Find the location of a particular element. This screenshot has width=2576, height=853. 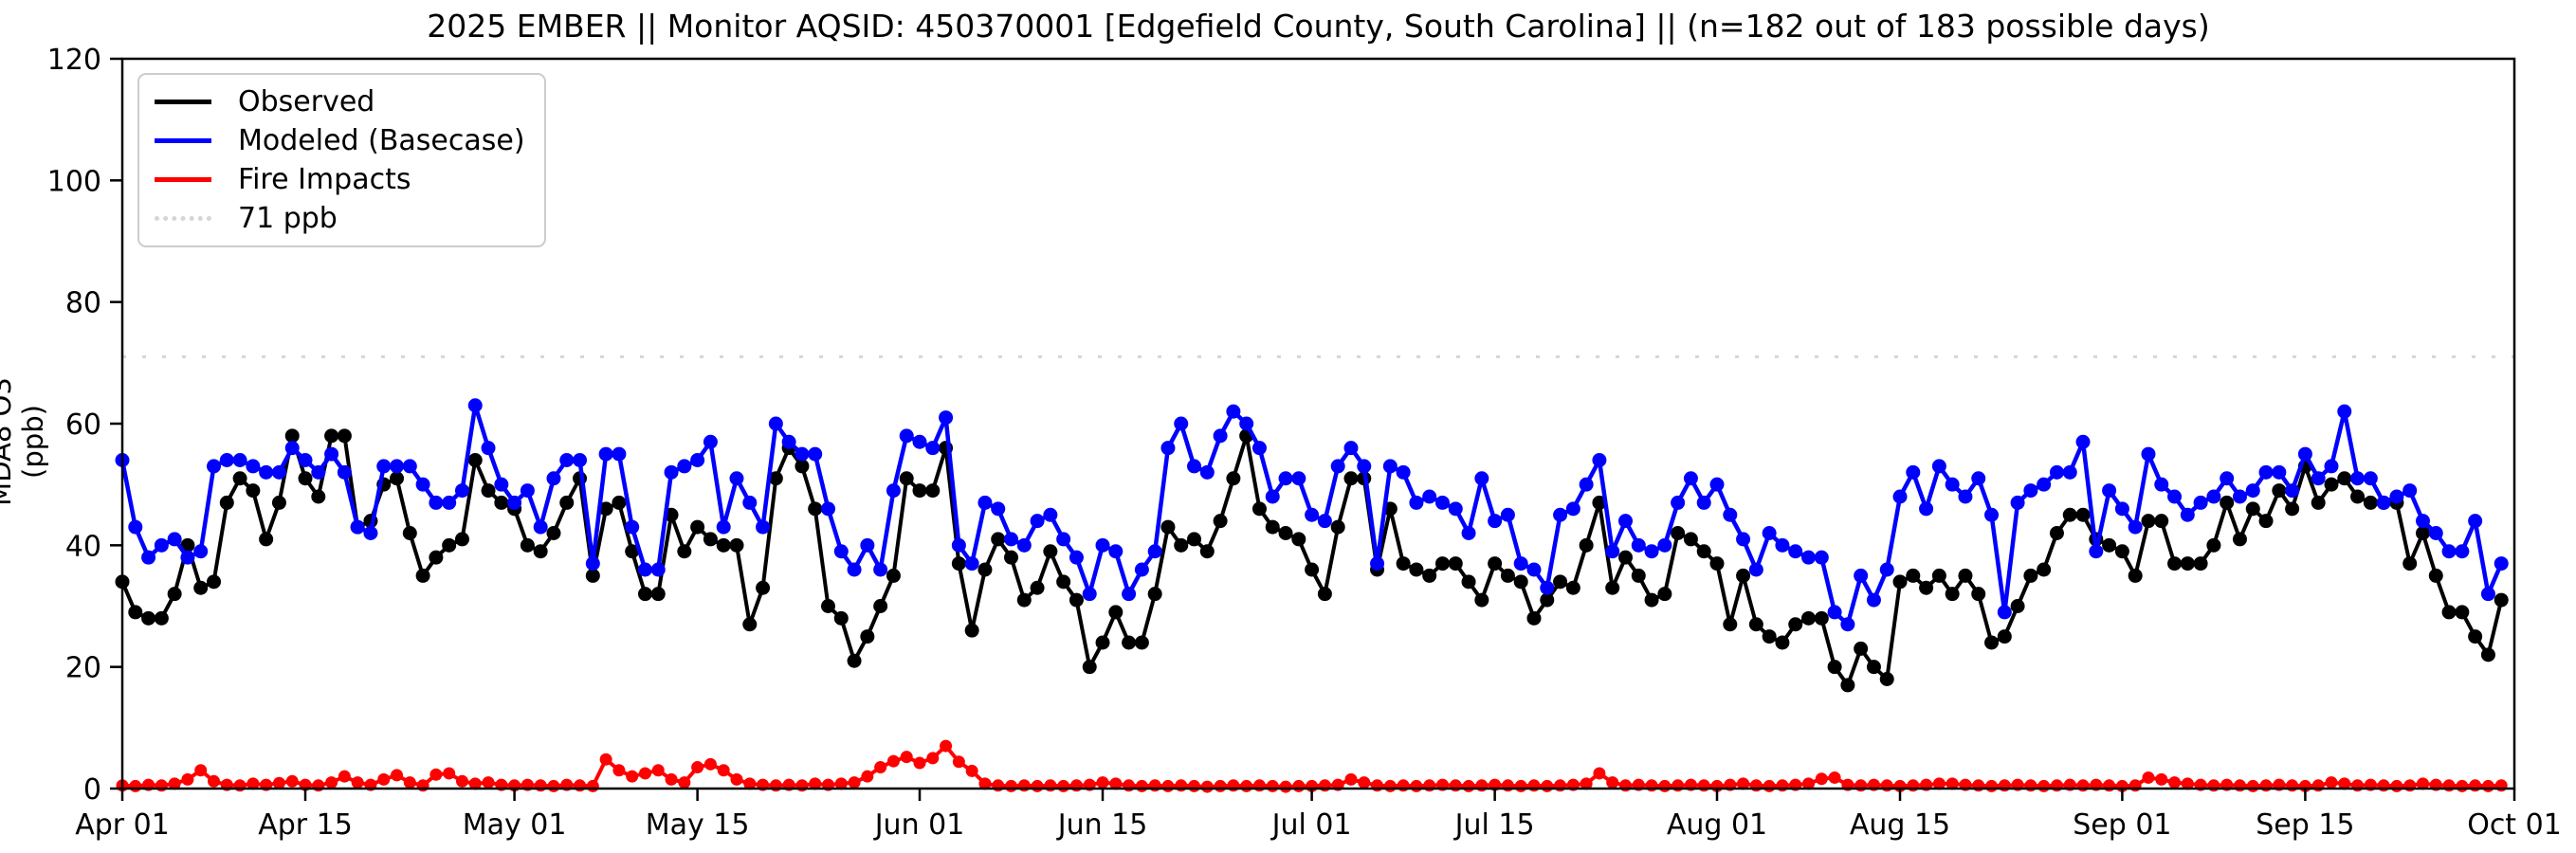

x-tick-label: Apr 15 is located at coordinates (305, 825).